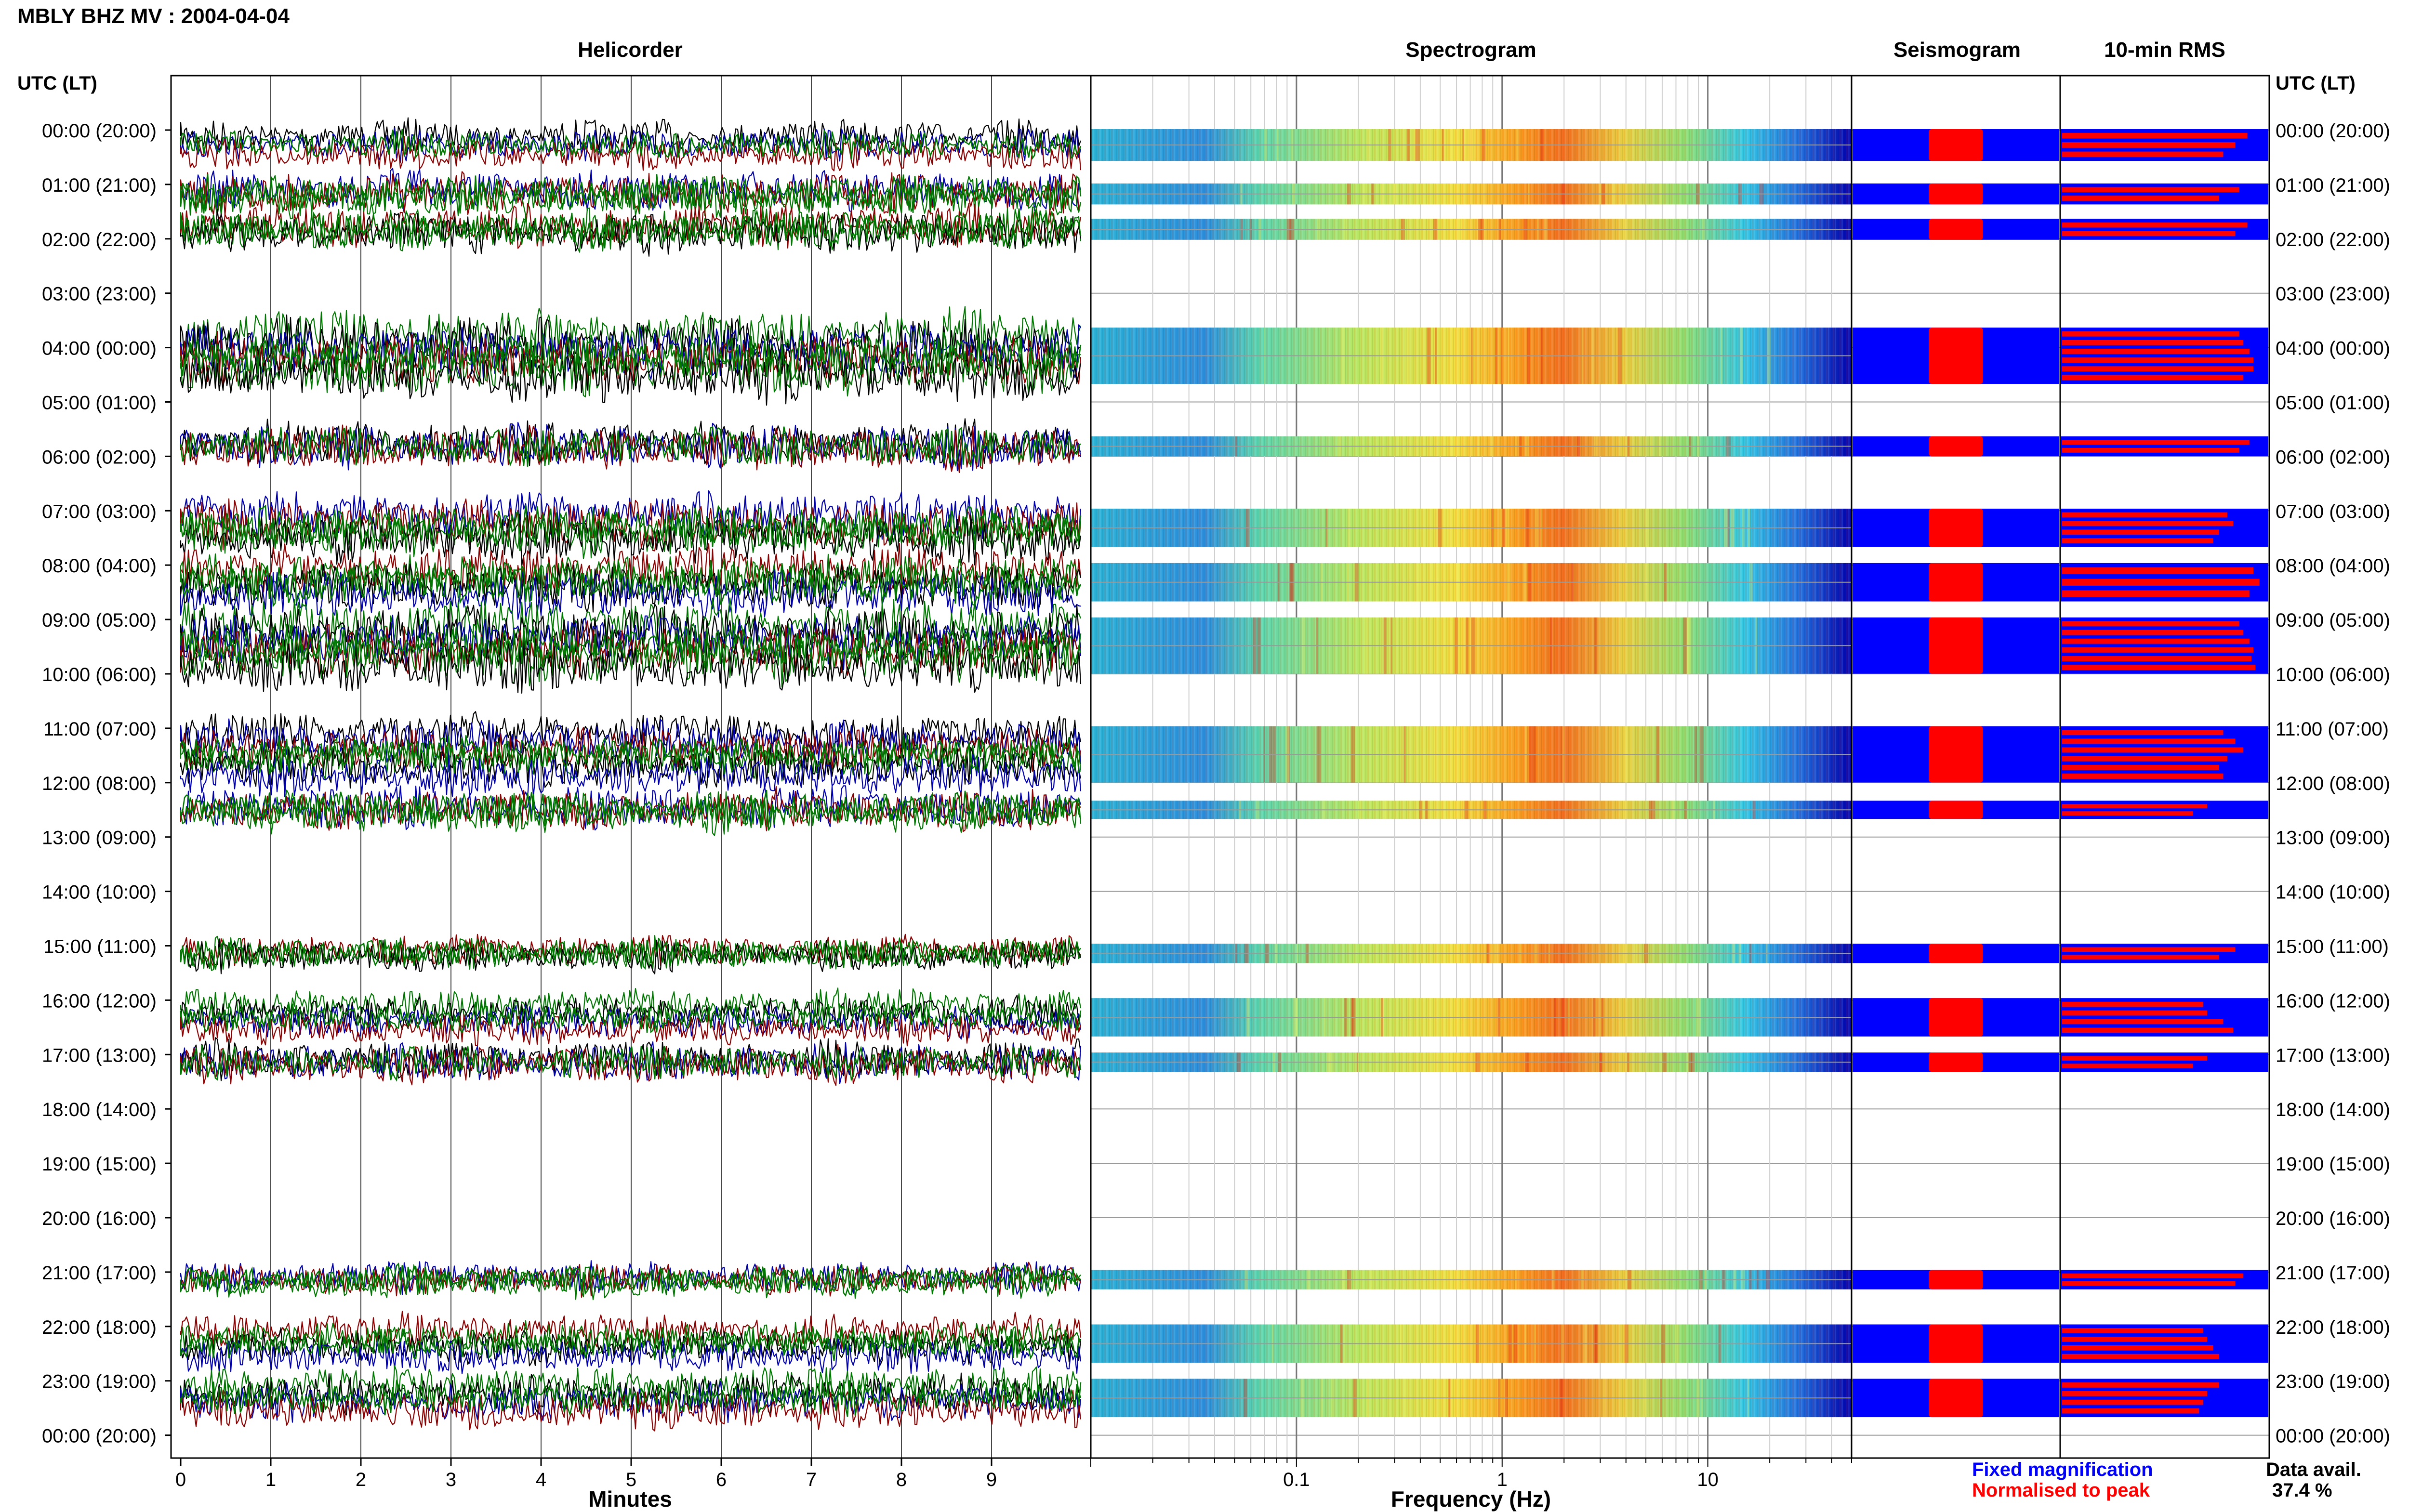  Describe the element at coordinates (99, 1164) in the screenshot. I see `row-label-left: 19:00 (15:00)` at that location.